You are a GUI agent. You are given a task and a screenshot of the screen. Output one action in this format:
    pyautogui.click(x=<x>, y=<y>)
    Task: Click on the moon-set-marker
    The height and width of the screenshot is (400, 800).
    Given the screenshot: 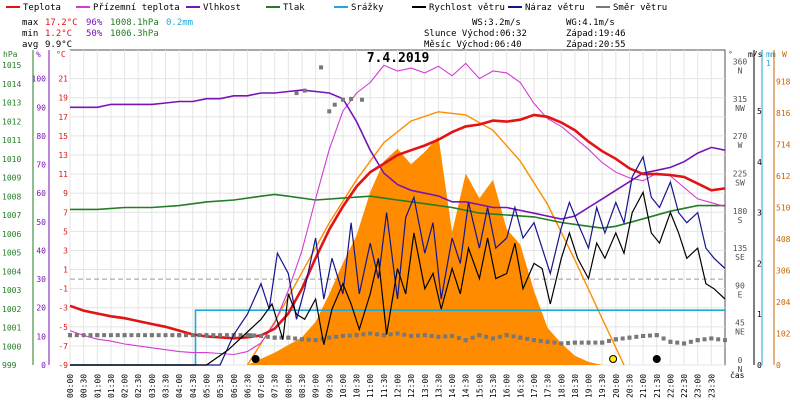 What is the action you would take?
    pyautogui.click(x=656, y=359)
    